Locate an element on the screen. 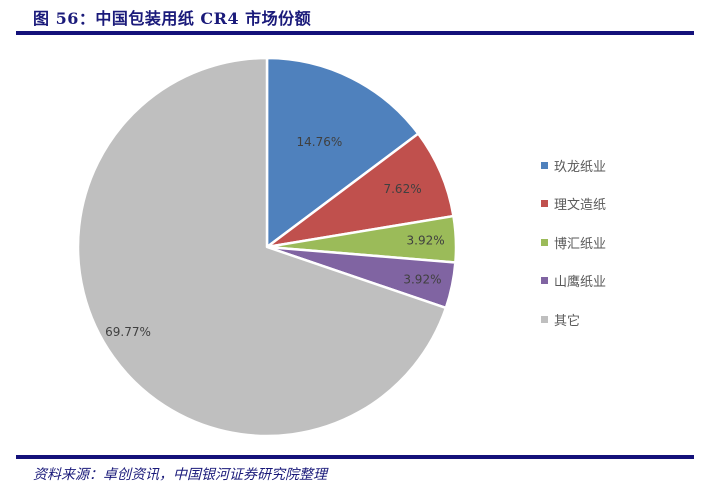 This screenshot has width=713, height=493. source-note: 资料来源：卓创资讯，中国银河证券研究院整理 is located at coordinates (180, 475).